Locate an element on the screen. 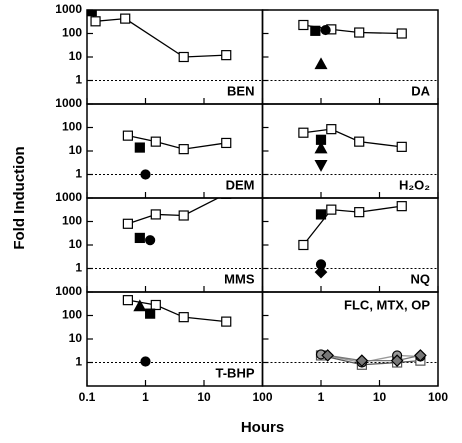 This screenshot has width=462, height=443. panel-label: DEM is located at coordinates (240, 184).